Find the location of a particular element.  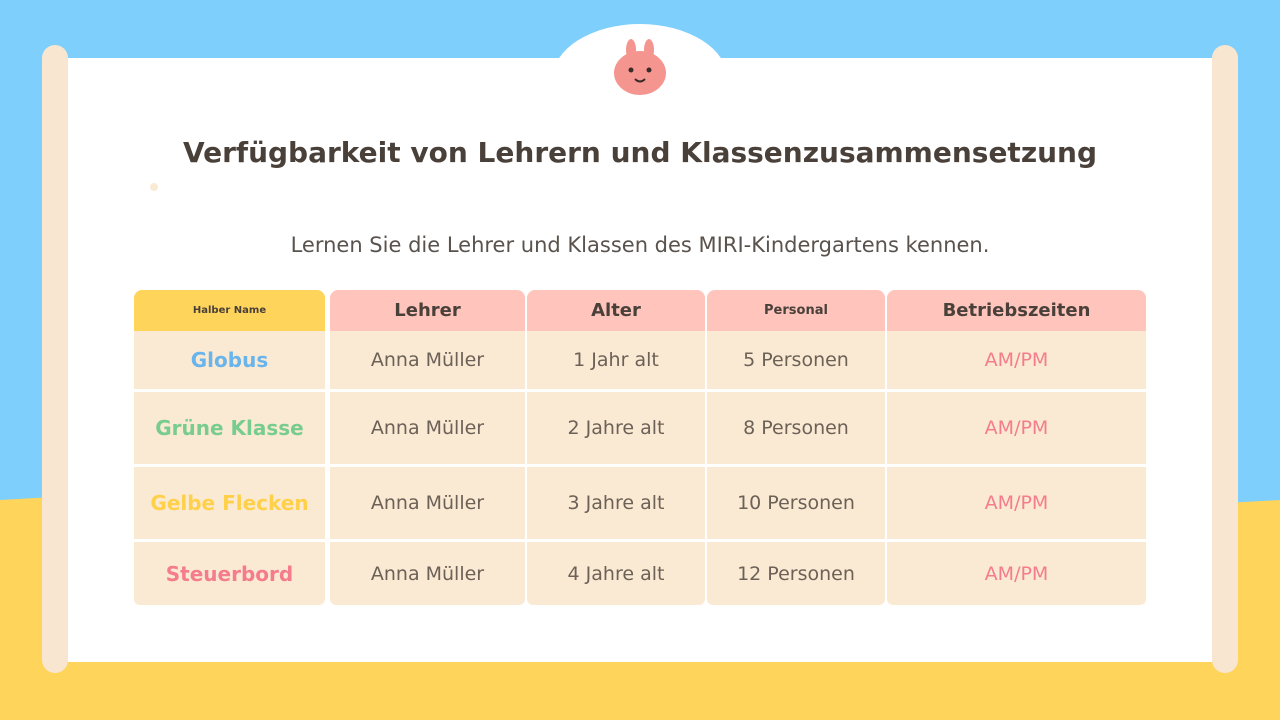

table-cell: 12 Personen is located at coordinates (796, 573).